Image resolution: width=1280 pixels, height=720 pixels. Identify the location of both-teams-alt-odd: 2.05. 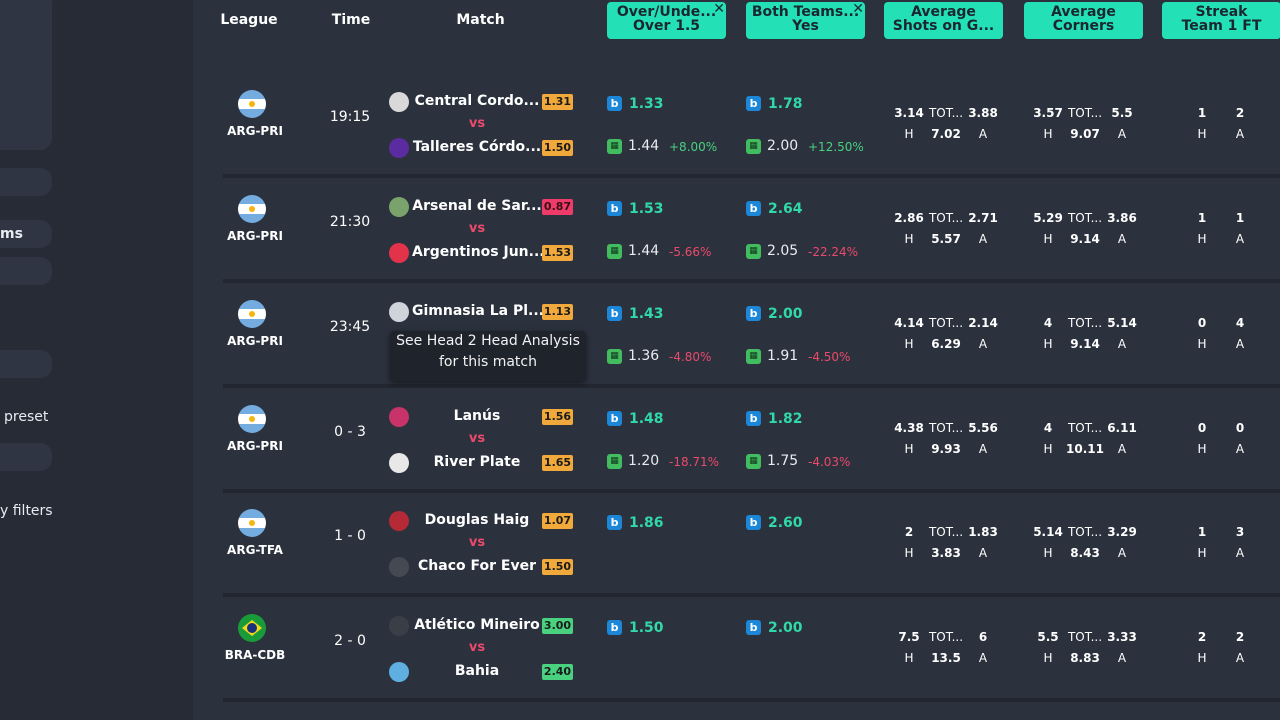
(783, 251).